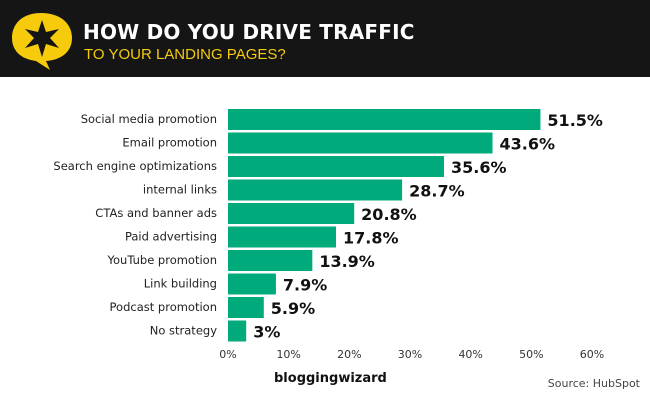 The width and height of the screenshot is (650, 400). I want to click on value-label: 17.8%, so click(371, 238).